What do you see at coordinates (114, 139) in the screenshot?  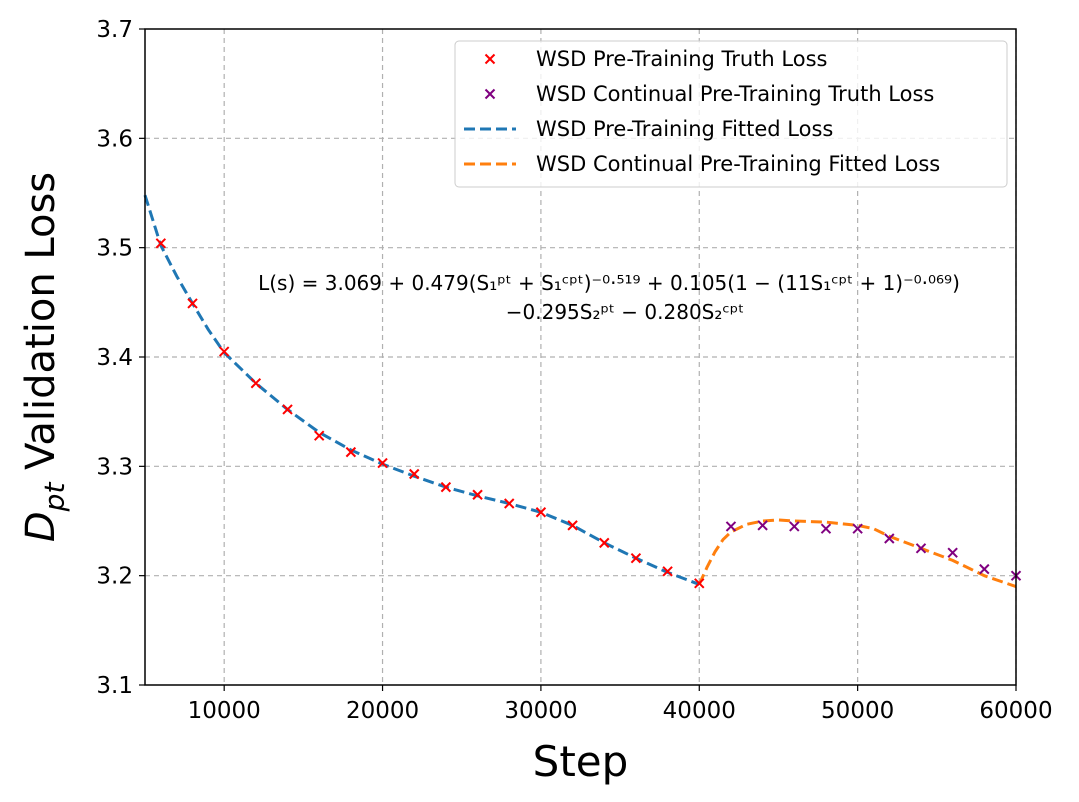 I see `y-tick-label: 3.6` at bounding box center [114, 139].